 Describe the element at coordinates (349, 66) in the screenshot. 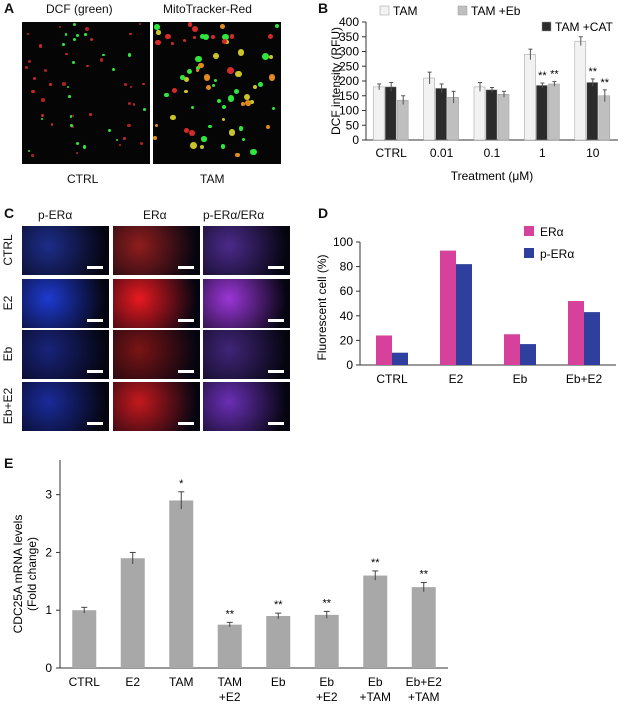

I see `y-tick-label: 250` at that location.